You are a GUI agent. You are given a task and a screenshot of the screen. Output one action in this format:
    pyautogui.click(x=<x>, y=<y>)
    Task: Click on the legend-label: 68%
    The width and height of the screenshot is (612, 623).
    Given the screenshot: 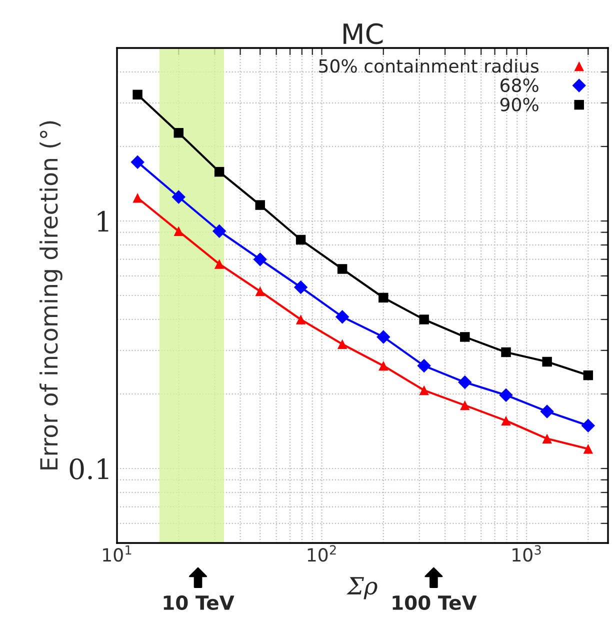 What is the action you would take?
    pyautogui.click(x=519, y=85)
    